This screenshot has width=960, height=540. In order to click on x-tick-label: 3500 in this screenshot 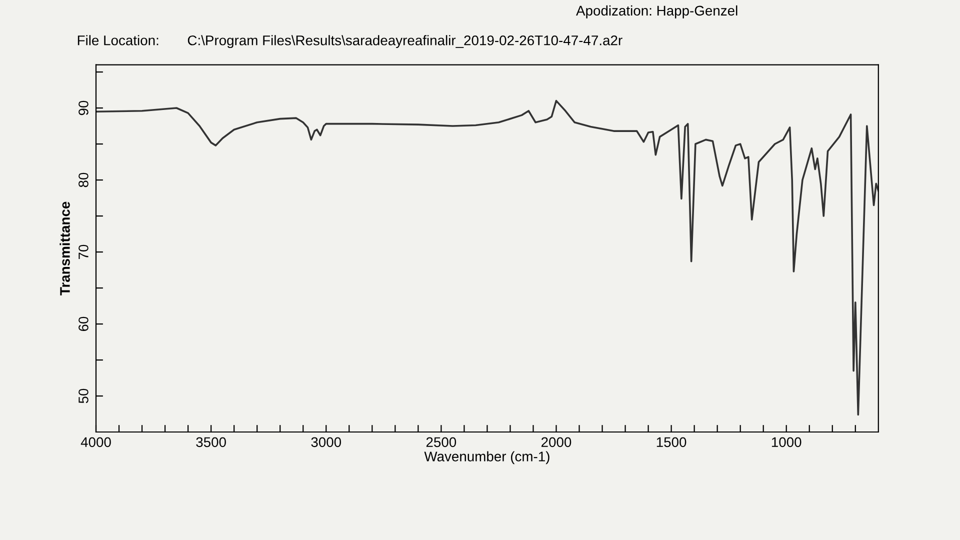, I will do `click(211, 442)`.